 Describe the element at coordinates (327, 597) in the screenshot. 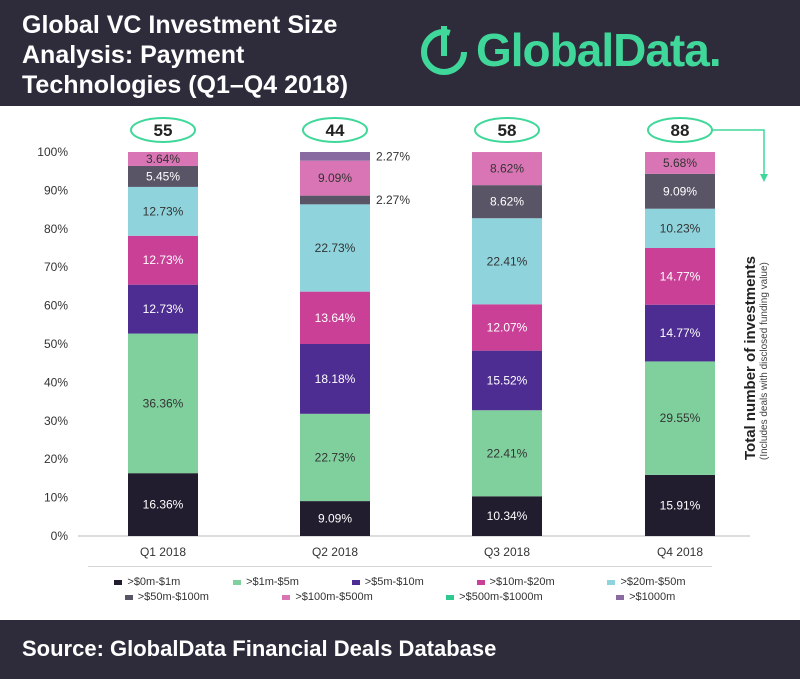

I see `legend-item: >$100m-$500m` at that location.